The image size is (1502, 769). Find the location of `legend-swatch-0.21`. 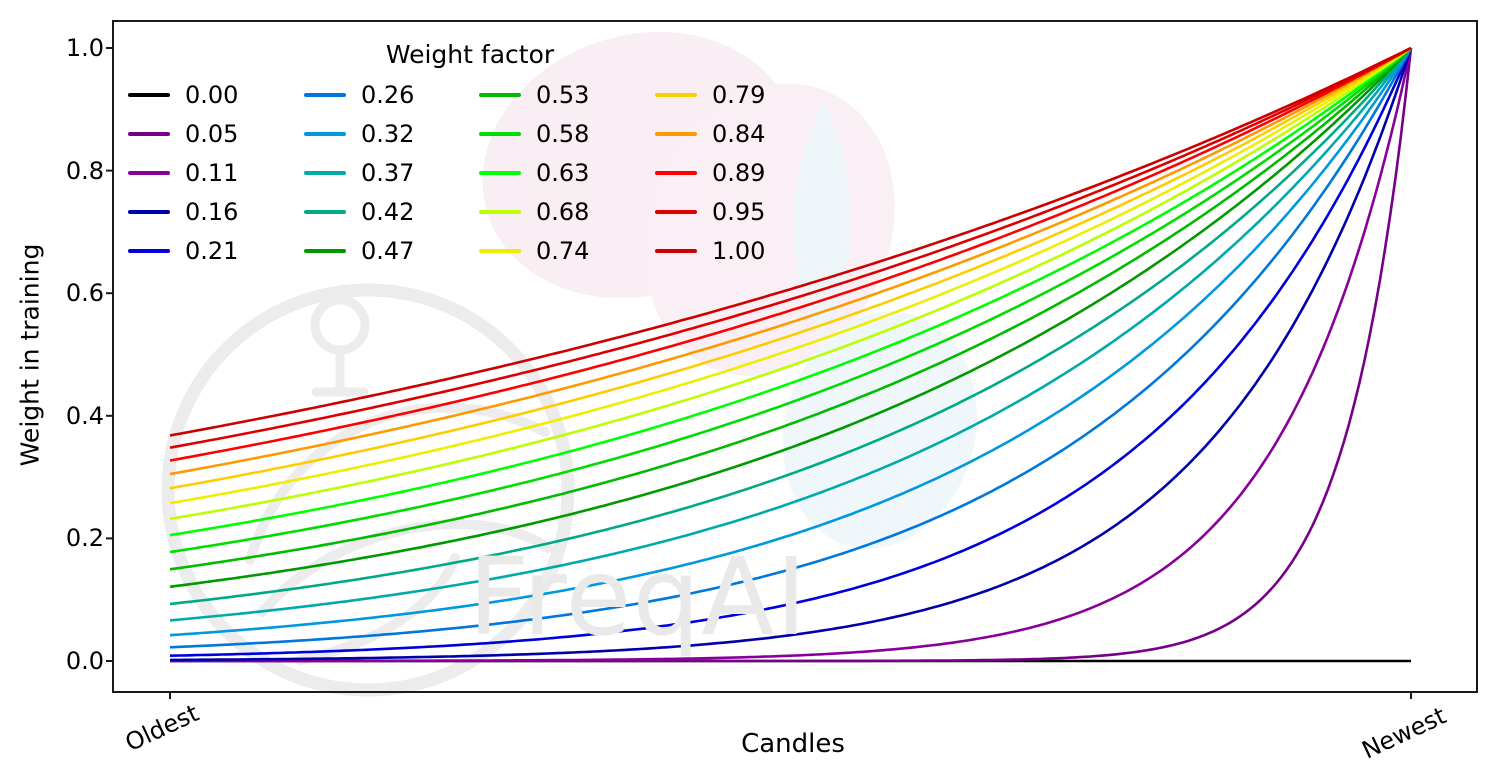

legend-swatch-0.21 is located at coordinates (149, 251).